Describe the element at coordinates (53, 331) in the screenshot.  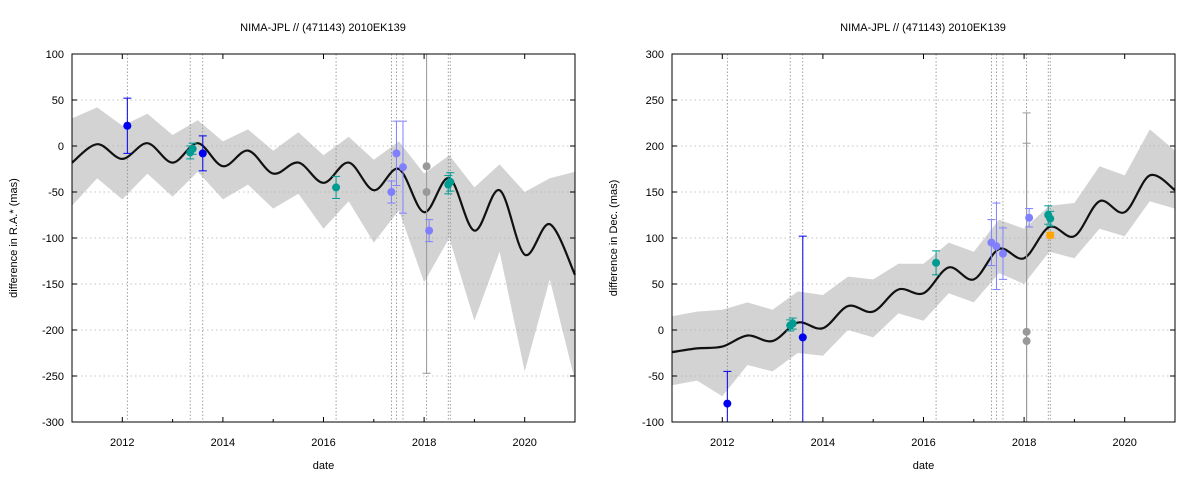
I see `y-tick-label: -200` at that location.